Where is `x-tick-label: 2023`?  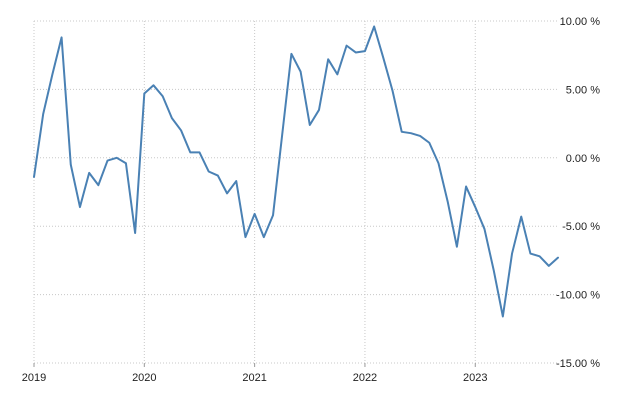 x-tick-label: 2023 is located at coordinates (475, 378).